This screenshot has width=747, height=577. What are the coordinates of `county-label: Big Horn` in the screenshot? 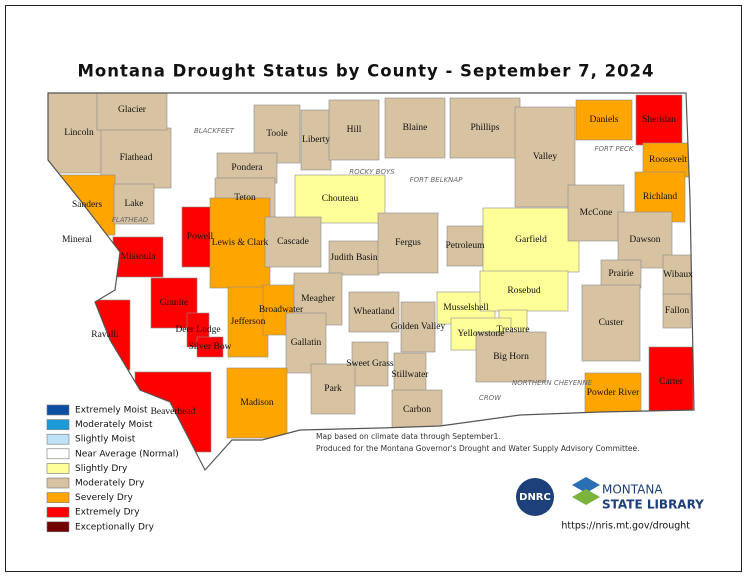 It's located at (511, 357).